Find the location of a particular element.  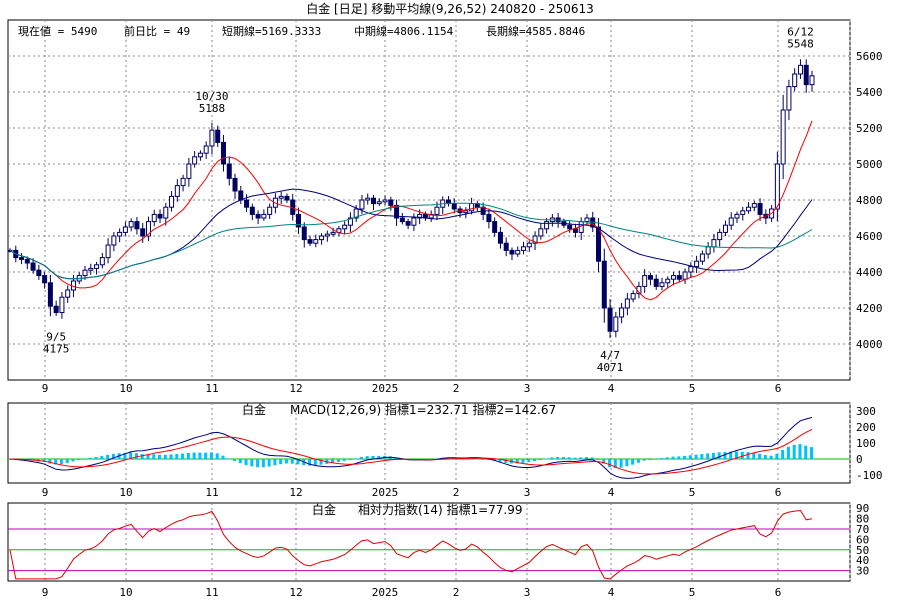

x-tick-label: 2 is located at coordinates (456, 492).